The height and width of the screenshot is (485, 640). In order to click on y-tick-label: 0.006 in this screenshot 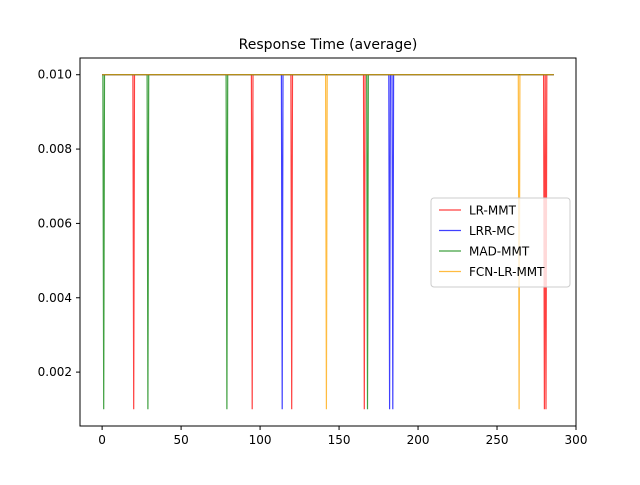, I will do `click(55, 223)`.